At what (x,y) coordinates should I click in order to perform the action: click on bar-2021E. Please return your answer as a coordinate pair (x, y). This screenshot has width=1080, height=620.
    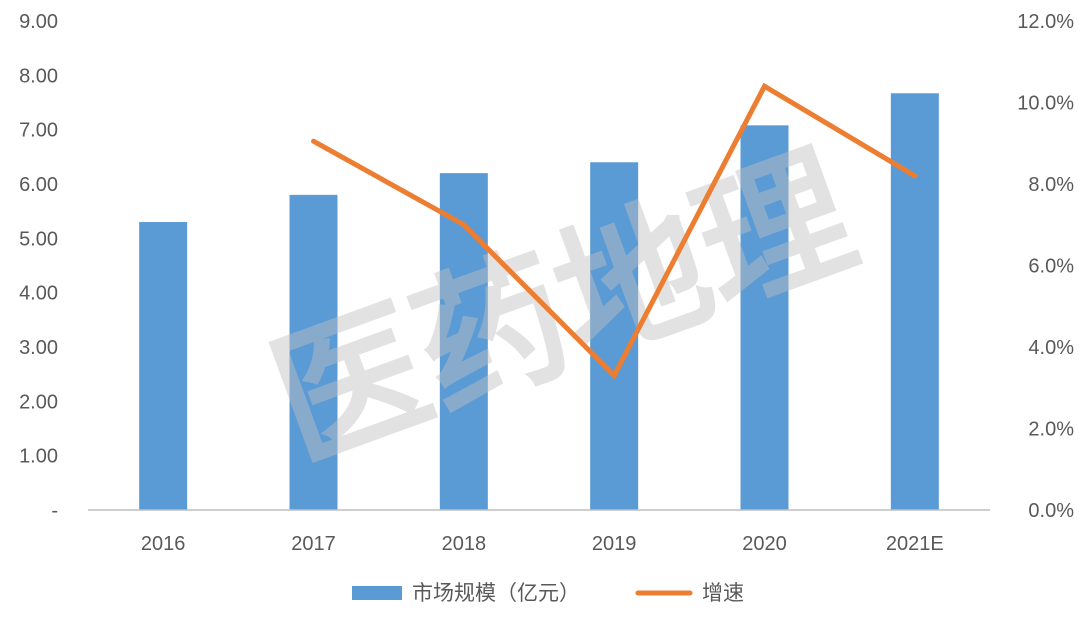
    Looking at the image, I should click on (914, 301).